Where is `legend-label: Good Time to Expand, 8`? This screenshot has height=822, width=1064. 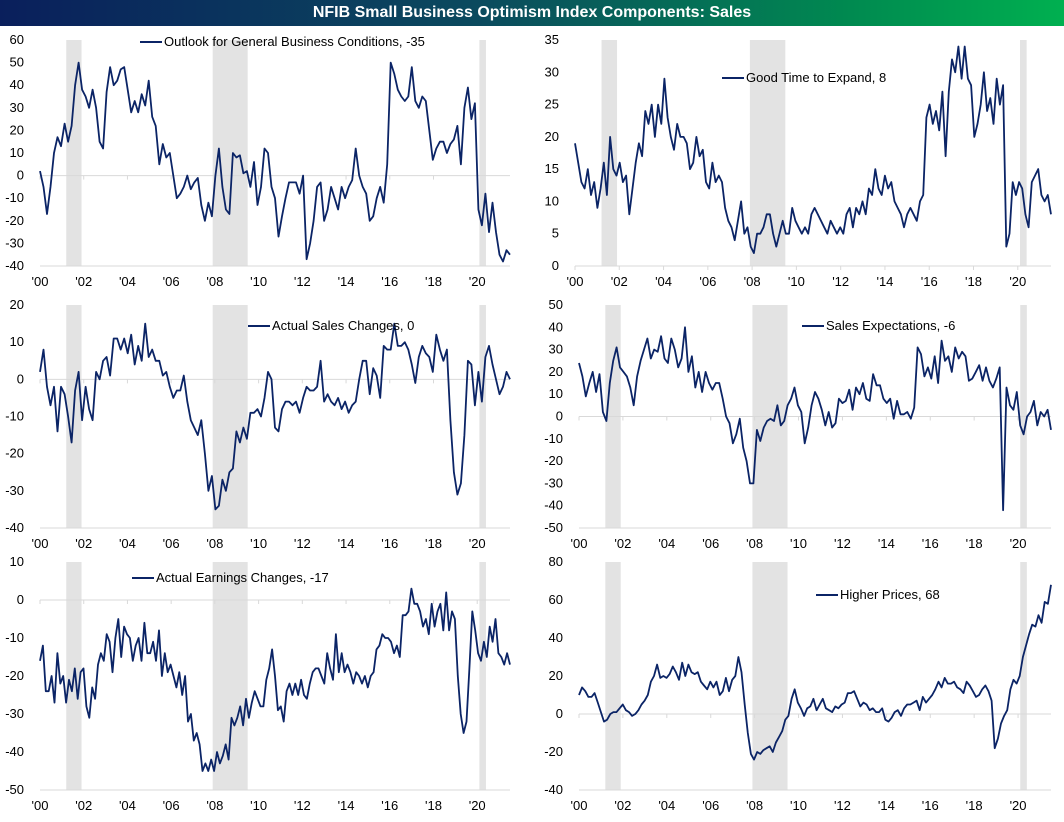 legend-label: Good Time to Expand, 8 is located at coordinates (816, 77).